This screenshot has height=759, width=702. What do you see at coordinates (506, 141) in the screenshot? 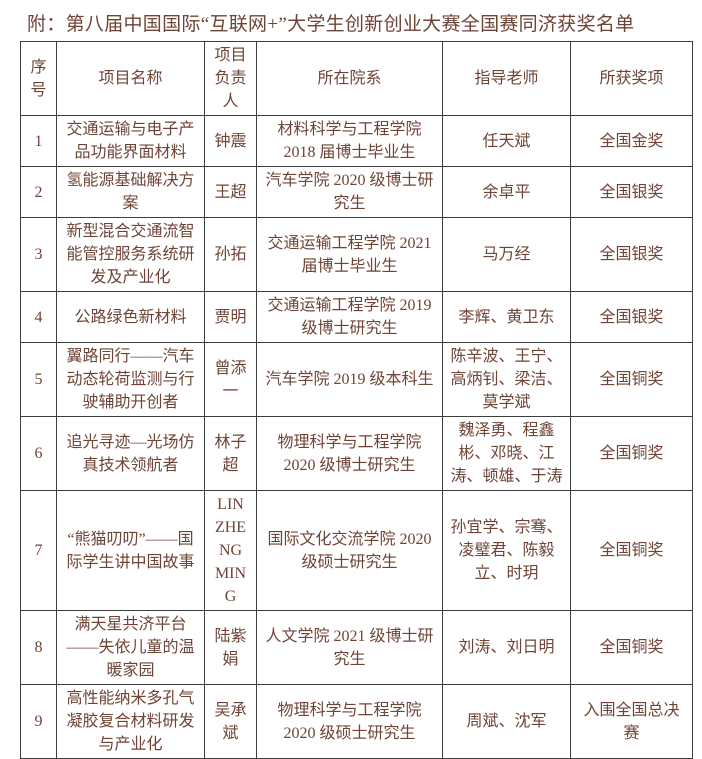
I see `cell-advisors: 任天斌` at bounding box center [506, 141].